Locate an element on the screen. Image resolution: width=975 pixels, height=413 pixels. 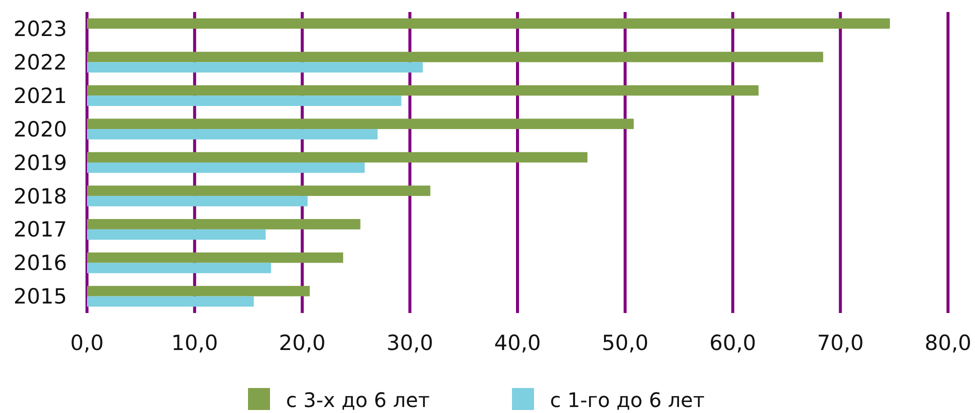
y-tick-label: 2019 is located at coordinates (40, 162).